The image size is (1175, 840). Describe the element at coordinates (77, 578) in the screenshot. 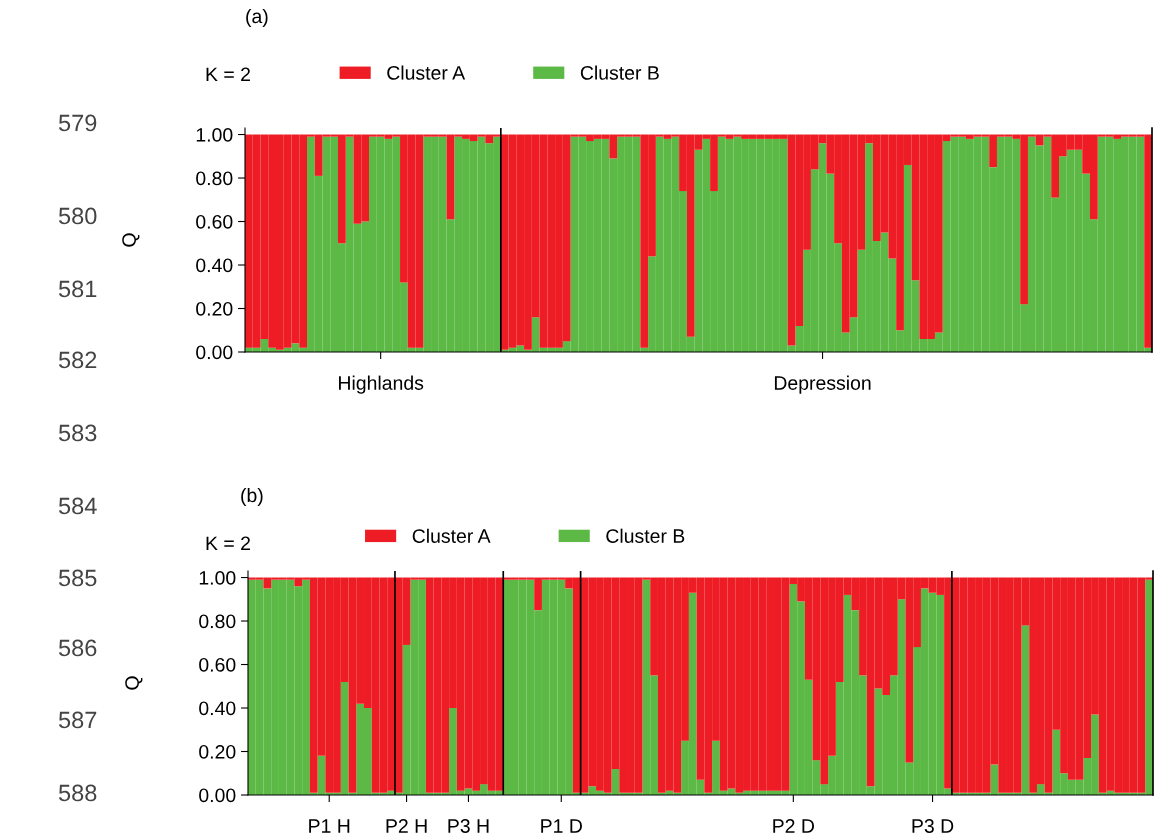

I see `text: 585` at that location.